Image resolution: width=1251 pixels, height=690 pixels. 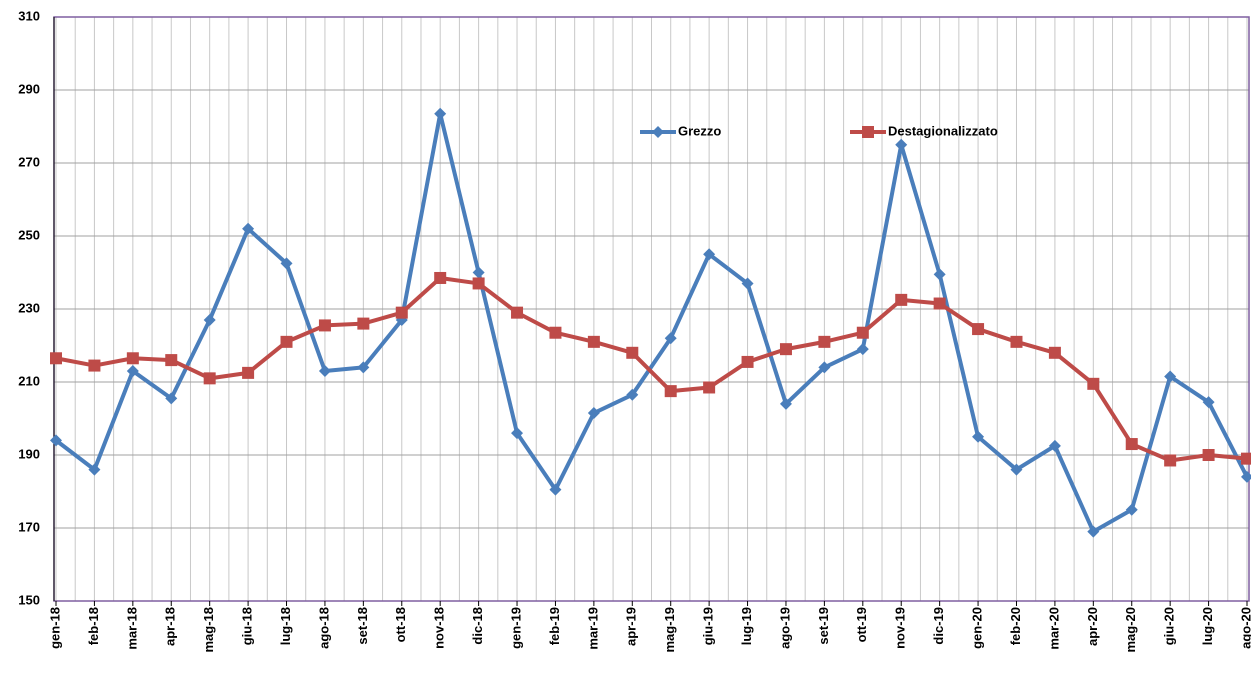 What do you see at coordinates (708, 626) in the screenshot?
I see `x-tick-label: giu-19` at bounding box center [708, 626].